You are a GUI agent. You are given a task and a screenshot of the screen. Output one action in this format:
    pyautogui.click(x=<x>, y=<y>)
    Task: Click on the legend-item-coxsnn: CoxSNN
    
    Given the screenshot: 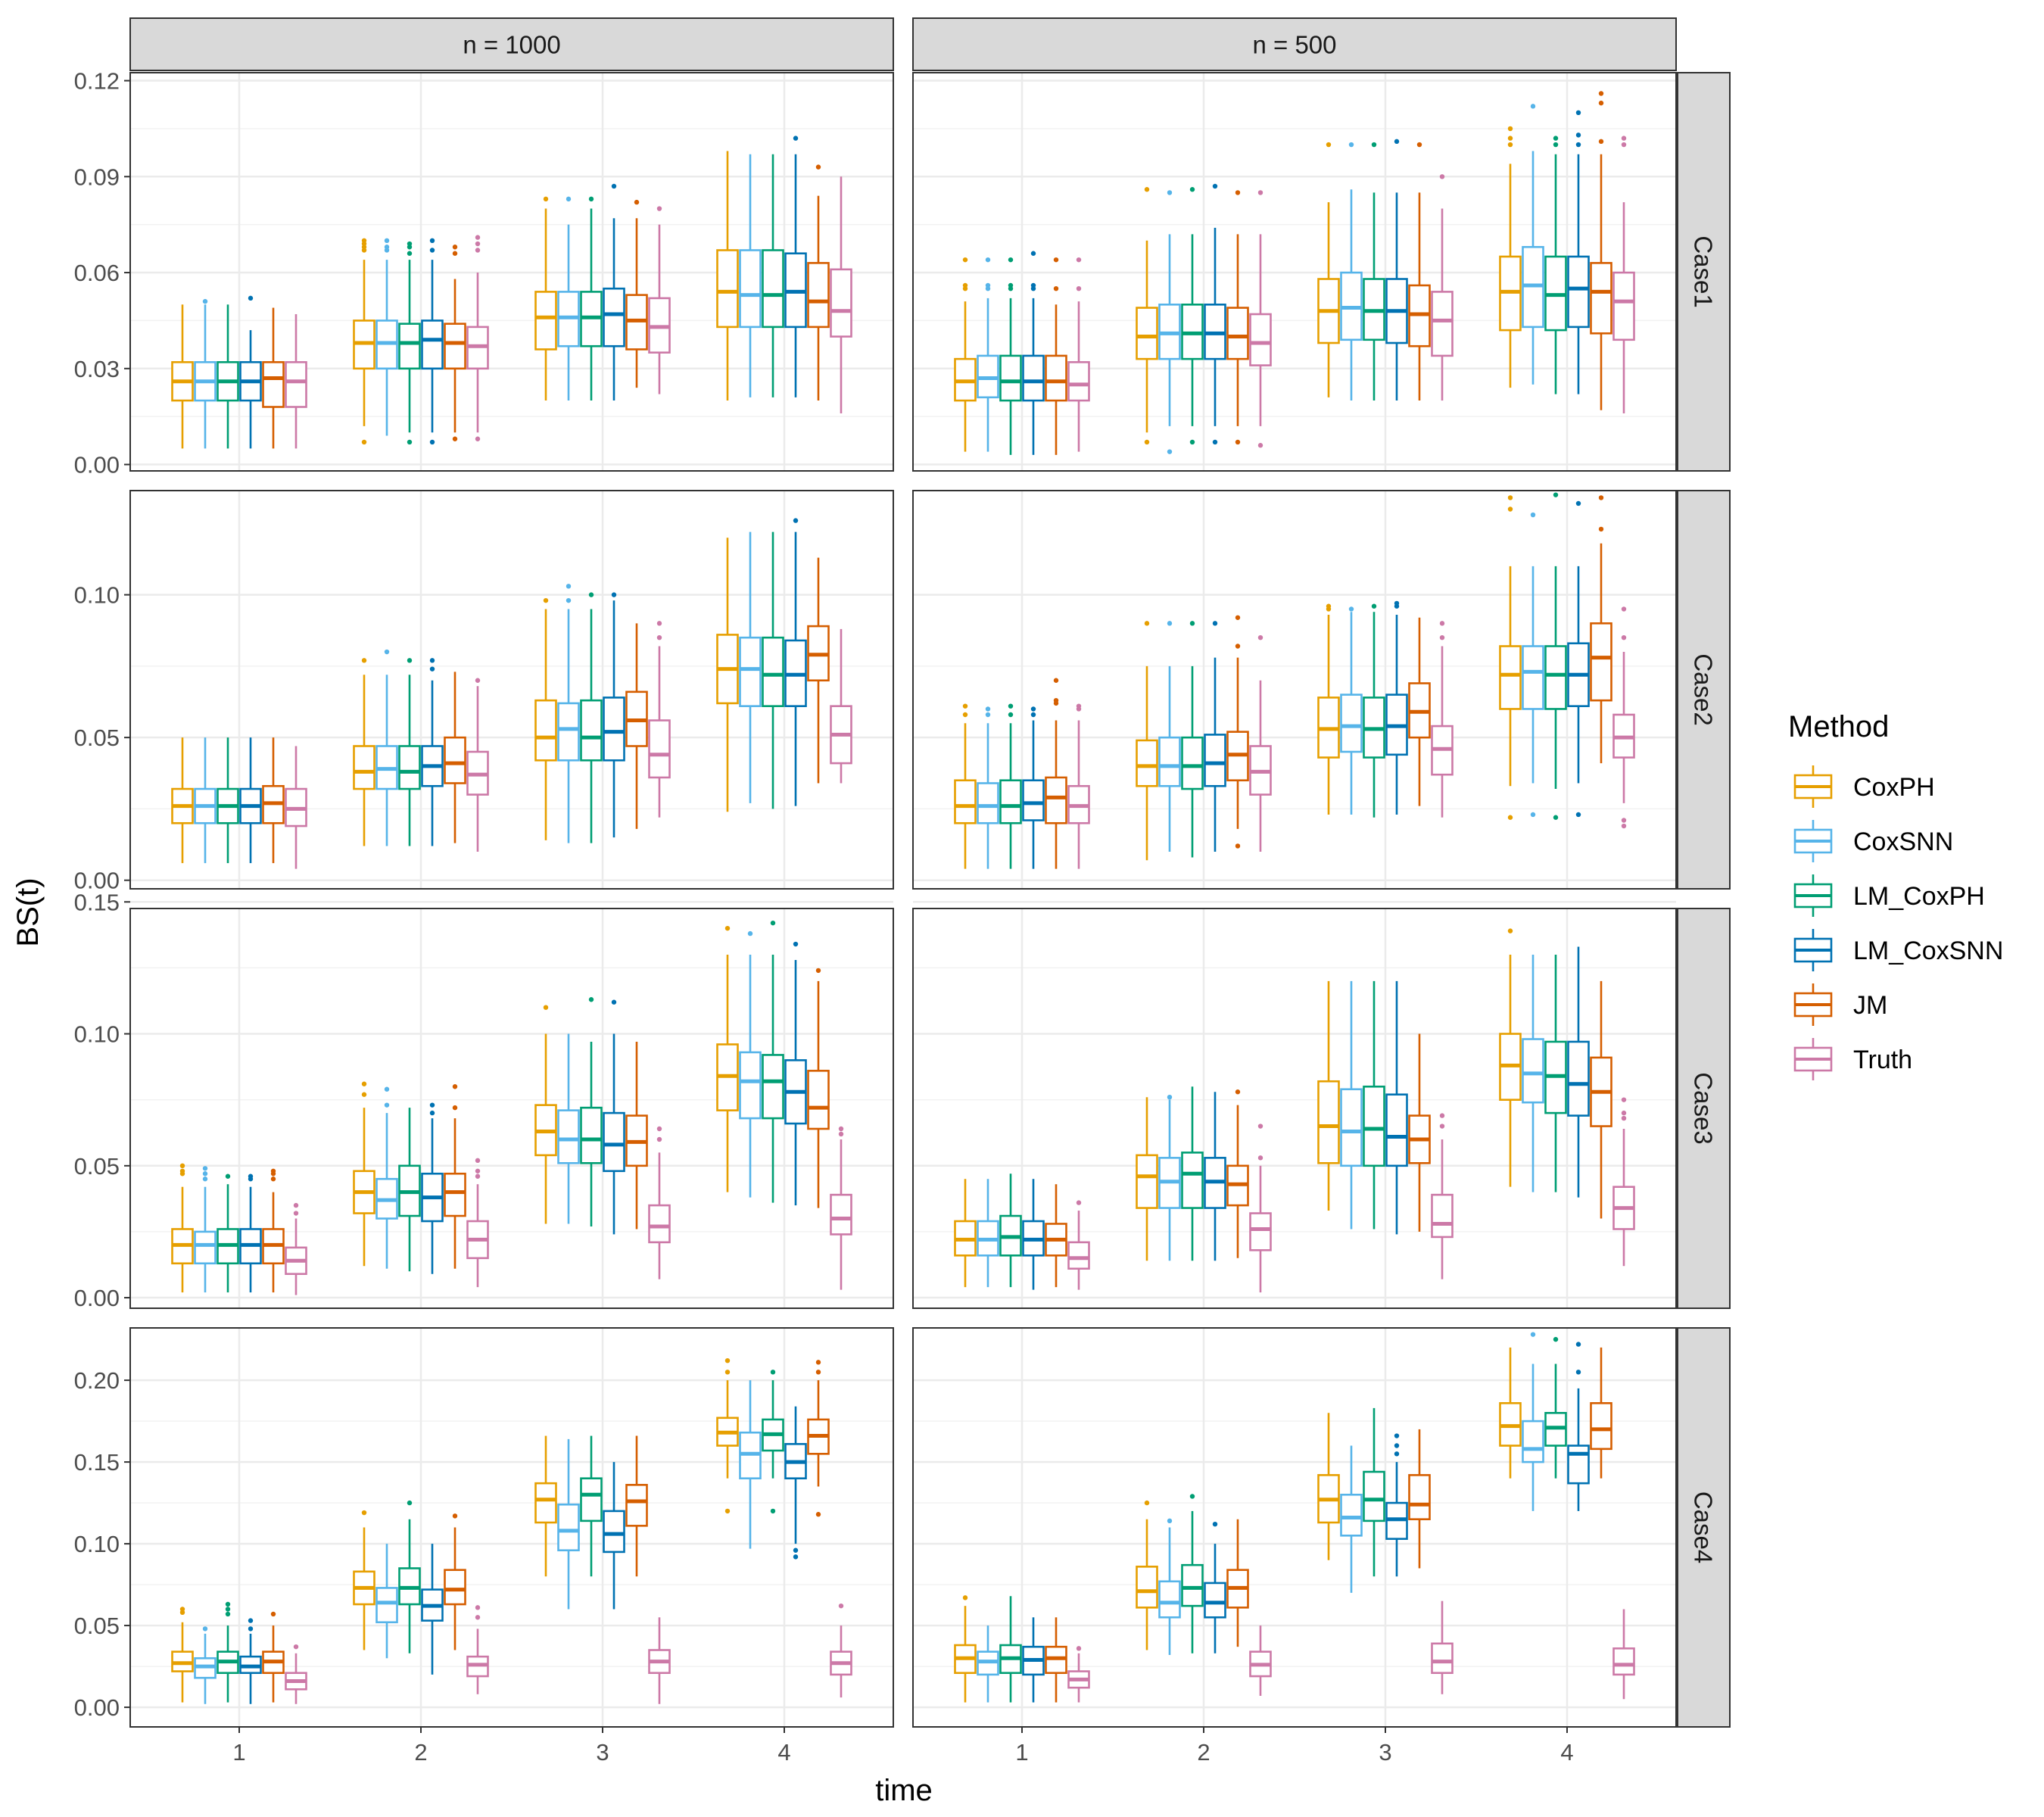 What is the action you would take?
    pyautogui.click(x=1873, y=841)
    